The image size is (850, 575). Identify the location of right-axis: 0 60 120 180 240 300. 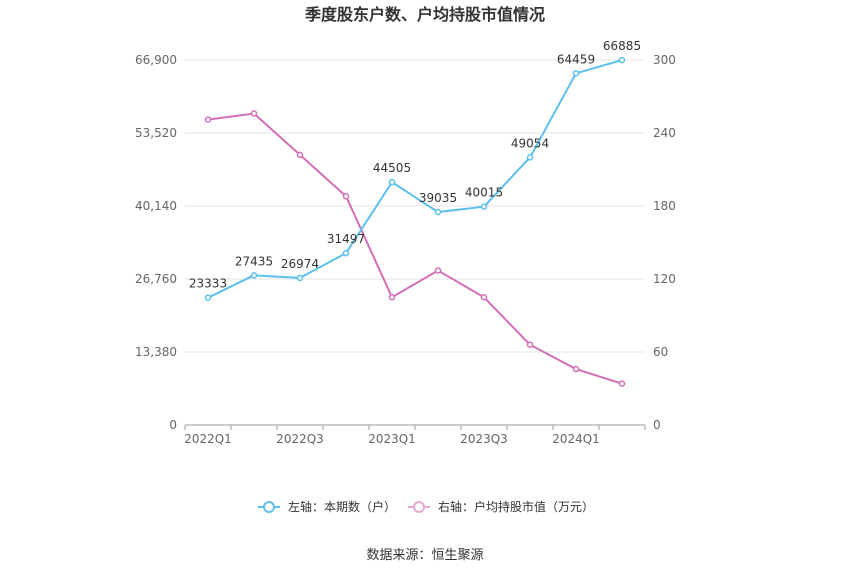
(664, 242).